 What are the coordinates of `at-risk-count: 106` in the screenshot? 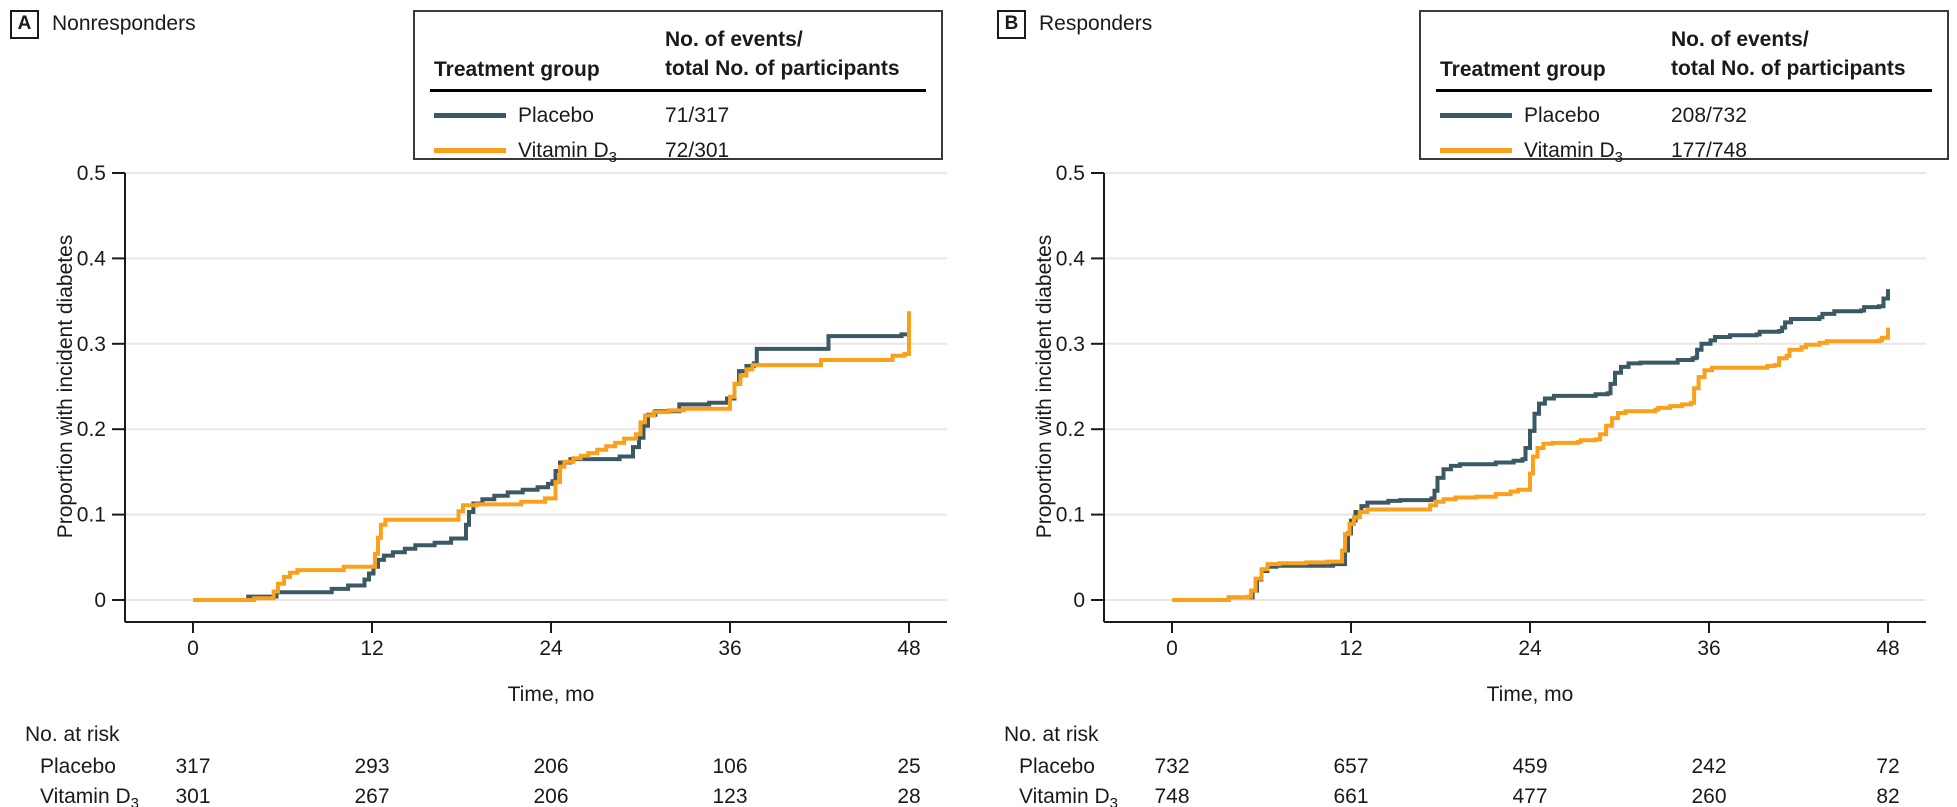 It's located at (729, 766).